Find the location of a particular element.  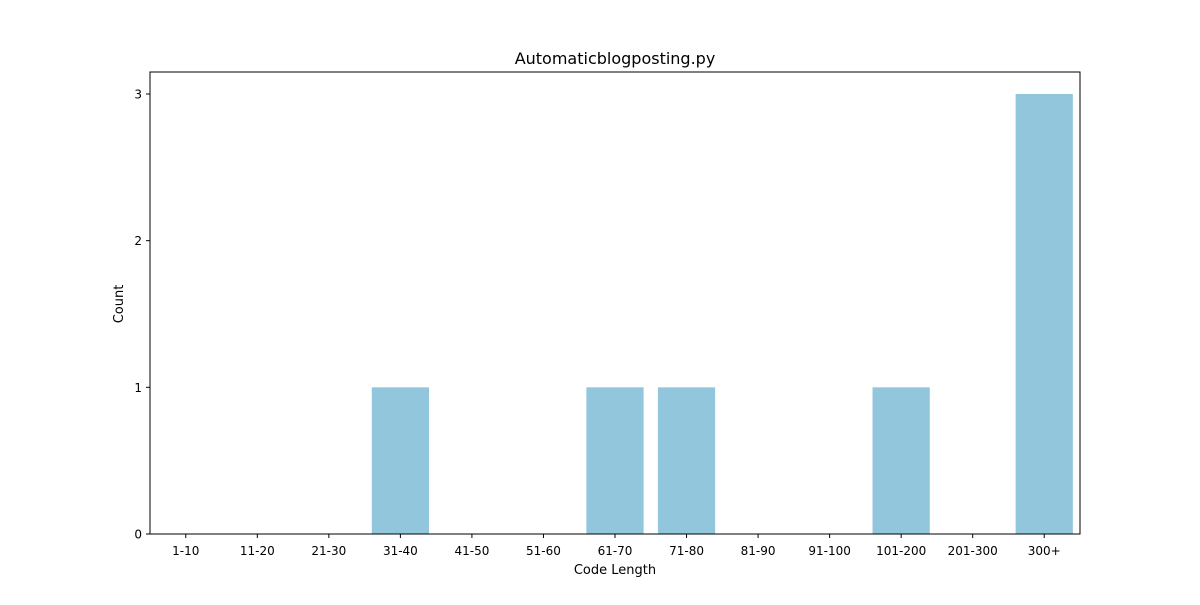

x-tick-label: 300+ is located at coordinates (1044, 551).